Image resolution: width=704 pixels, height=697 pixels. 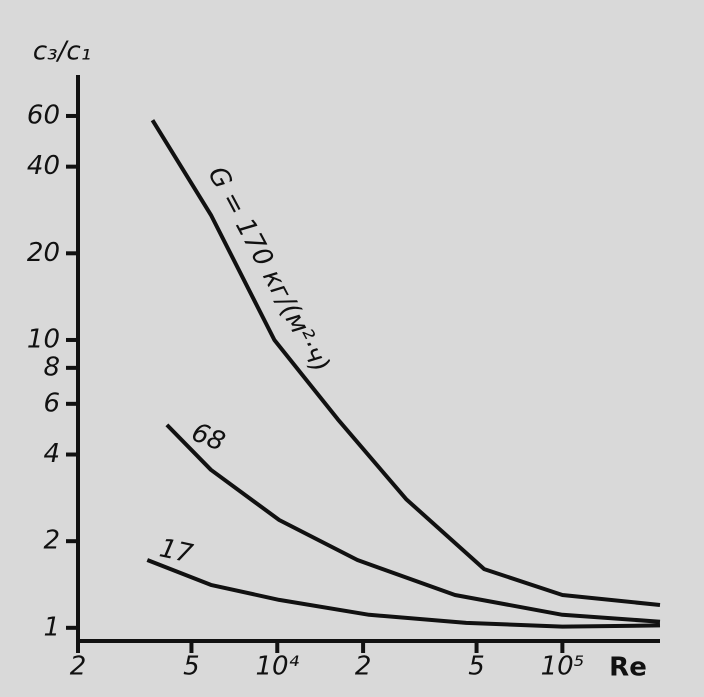 What do you see at coordinates (269, 270) in the screenshot?
I see `curve-label: G = 170 кг/(м²·ч)` at bounding box center [269, 270].